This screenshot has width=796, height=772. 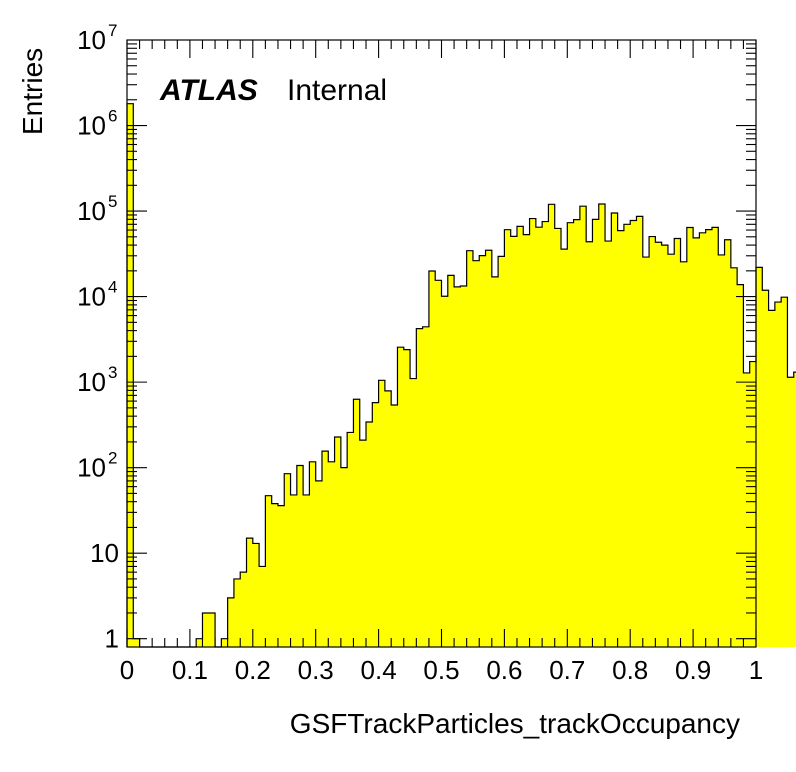 What do you see at coordinates (112, 372) in the screenshot?
I see `y-tick-label-exponent: 3` at bounding box center [112, 372].